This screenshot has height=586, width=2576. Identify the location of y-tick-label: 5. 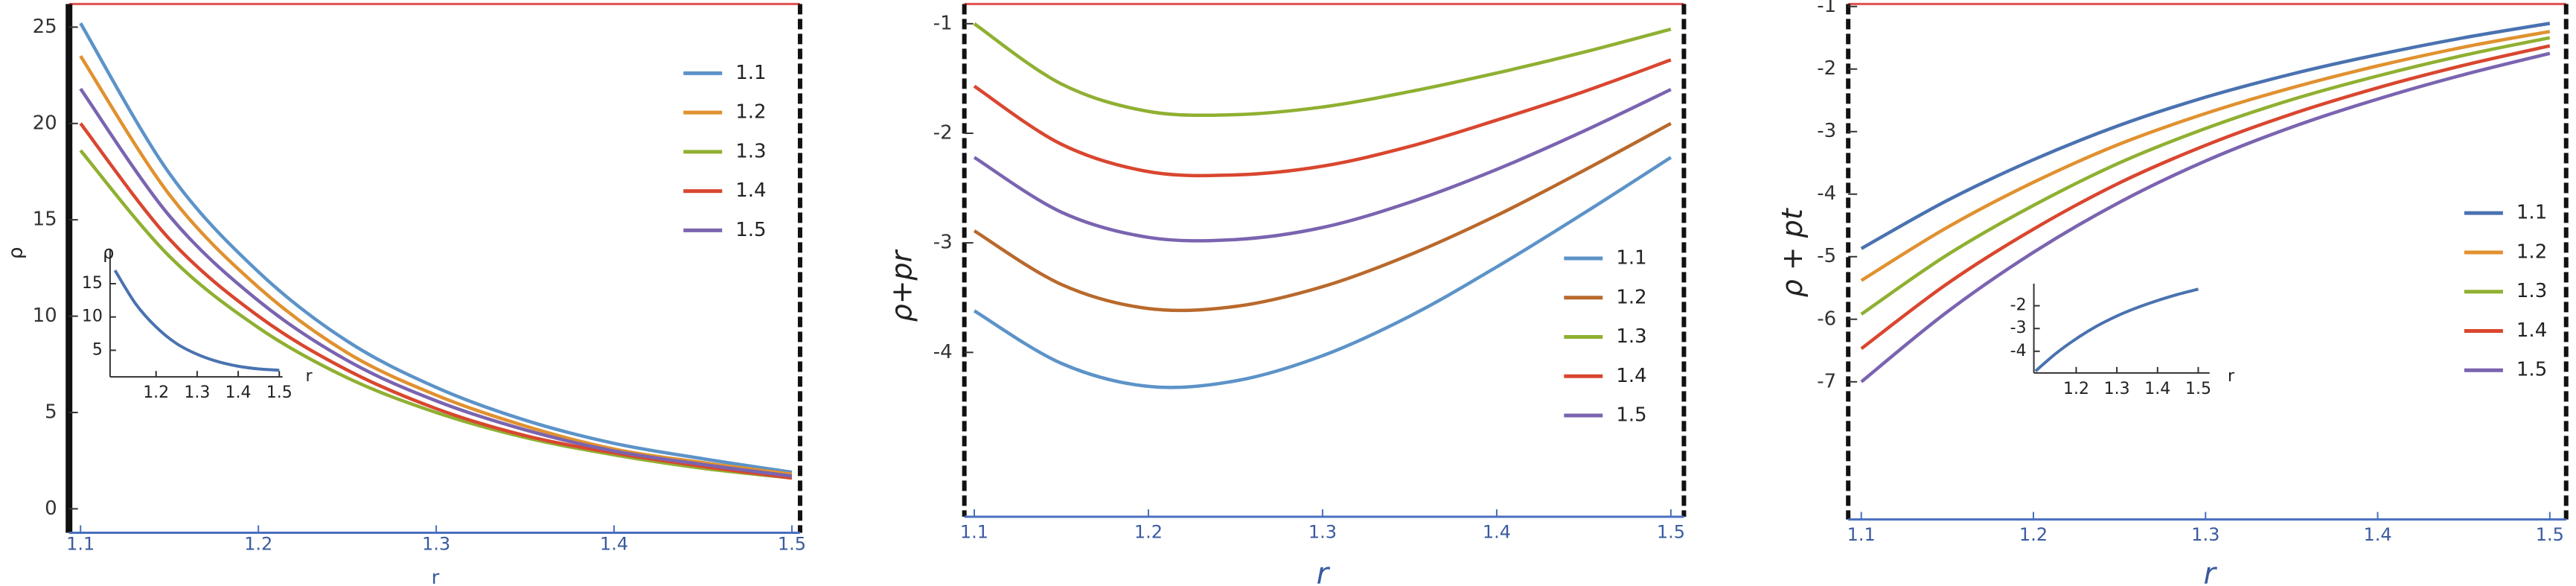
(51, 412).